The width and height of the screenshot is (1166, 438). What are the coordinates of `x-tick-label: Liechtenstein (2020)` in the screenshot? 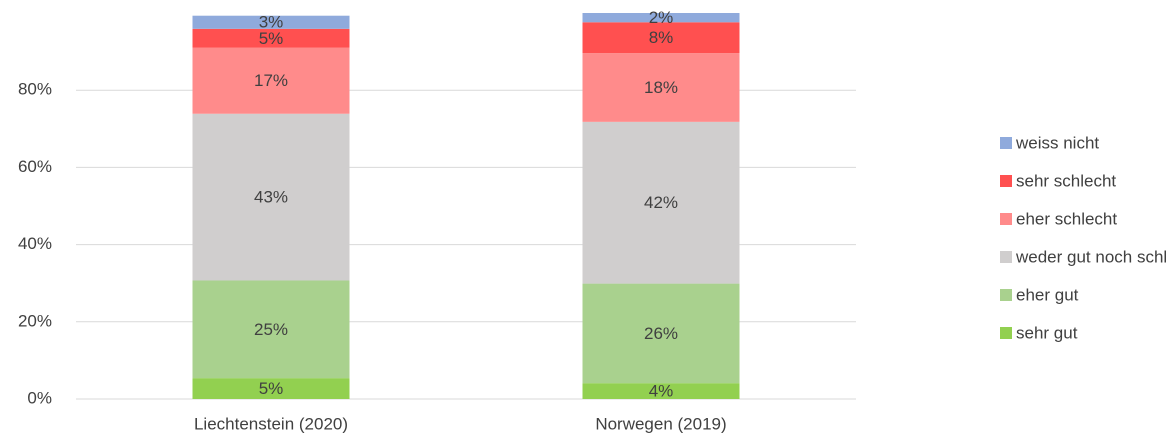 It's located at (271, 423).